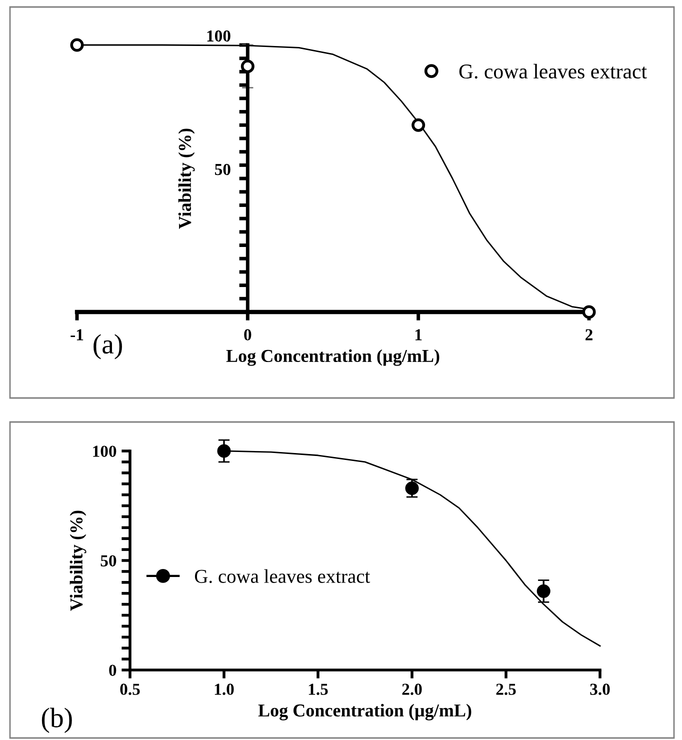 The width and height of the screenshot is (682, 740). Describe the element at coordinates (248, 334) in the screenshot. I see `x-tick-label: 0` at that location.